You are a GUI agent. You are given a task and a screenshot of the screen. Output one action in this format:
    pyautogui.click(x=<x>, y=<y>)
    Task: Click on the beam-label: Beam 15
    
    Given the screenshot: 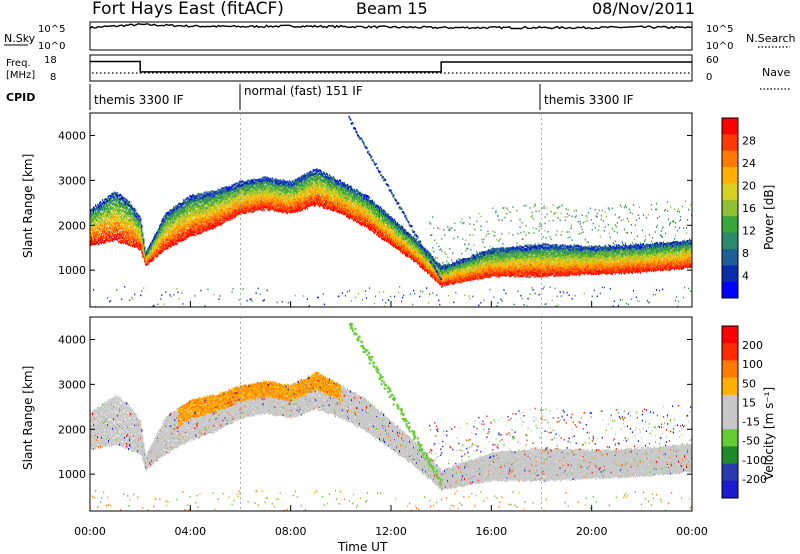 What is the action you would take?
    pyautogui.click(x=392, y=9)
    